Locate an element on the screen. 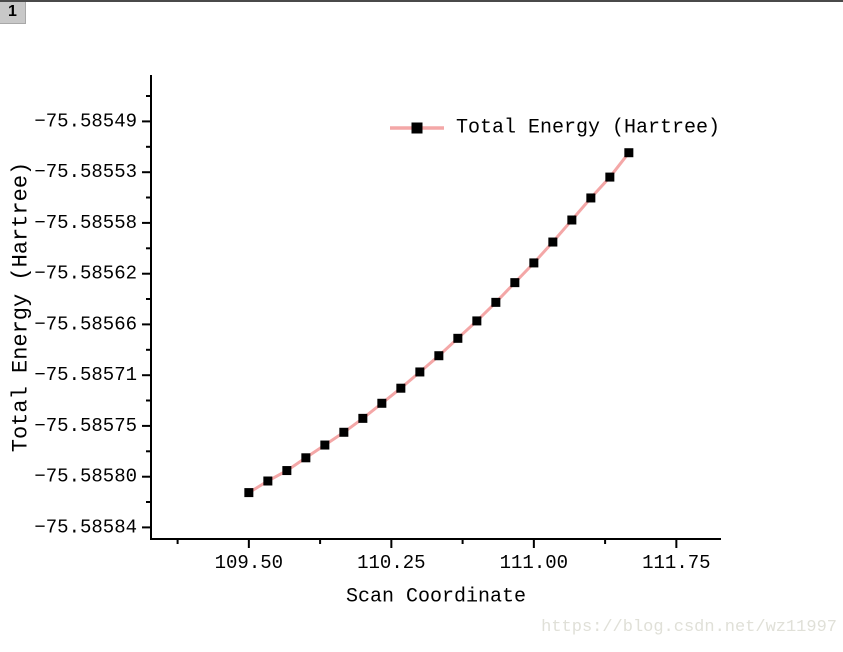 This screenshot has height=652, width=843. page-number-tab: 1 is located at coordinates (13, 12).